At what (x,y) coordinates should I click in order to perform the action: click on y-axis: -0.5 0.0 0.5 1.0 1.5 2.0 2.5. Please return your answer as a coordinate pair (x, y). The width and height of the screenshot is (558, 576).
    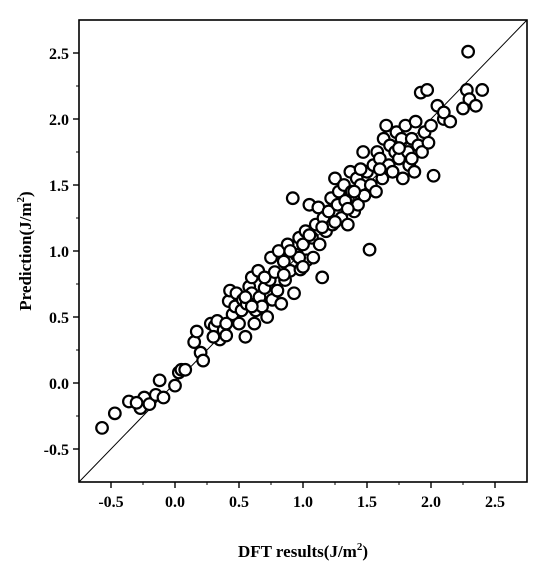
    Looking at the image, I should click on (61, 252).